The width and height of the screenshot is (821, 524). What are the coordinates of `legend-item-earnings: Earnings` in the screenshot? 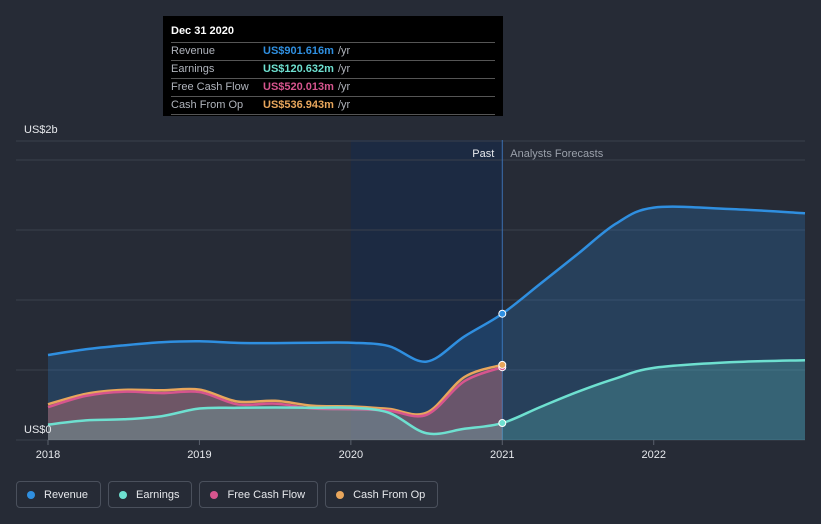 It's located at (150, 494).